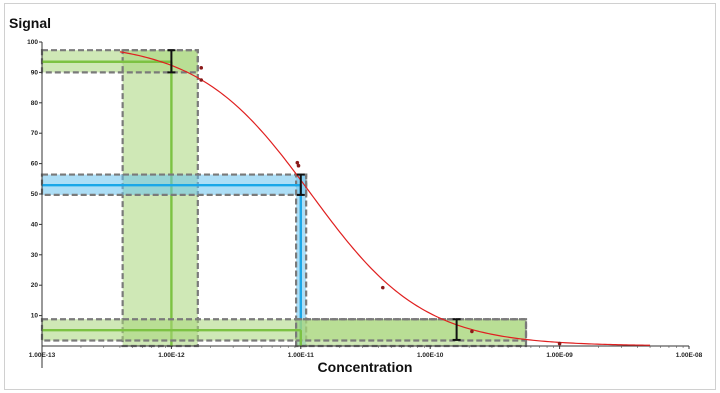 This screenshot has height=393, width=720. What do you see at coordinates (689, 355) in the screenshot?
I see `x-tick-label: 1.00E-08` at bounding box center [689, 355].